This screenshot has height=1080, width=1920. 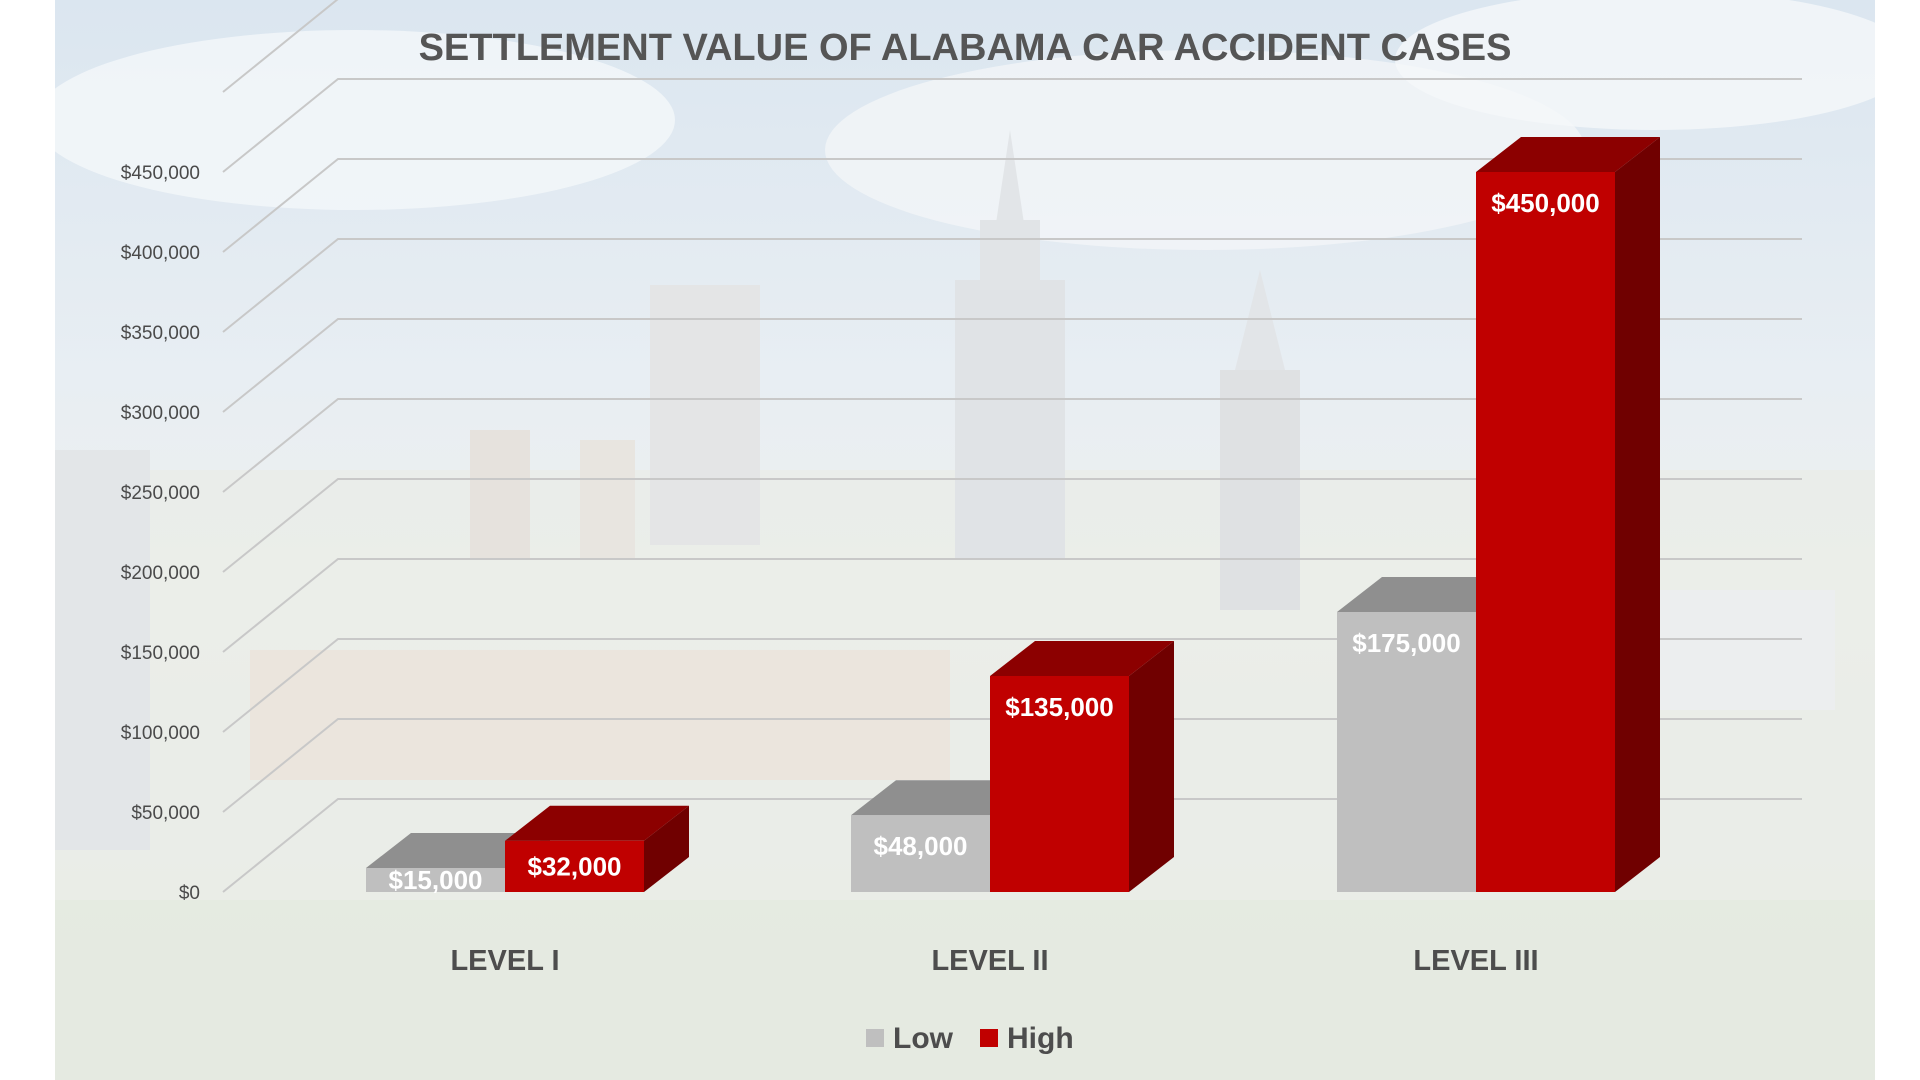 What do you see at coordinates (1059, 707) in the screenshot?
I see `data-label: $135,000` at bounding box center [1059, 707].